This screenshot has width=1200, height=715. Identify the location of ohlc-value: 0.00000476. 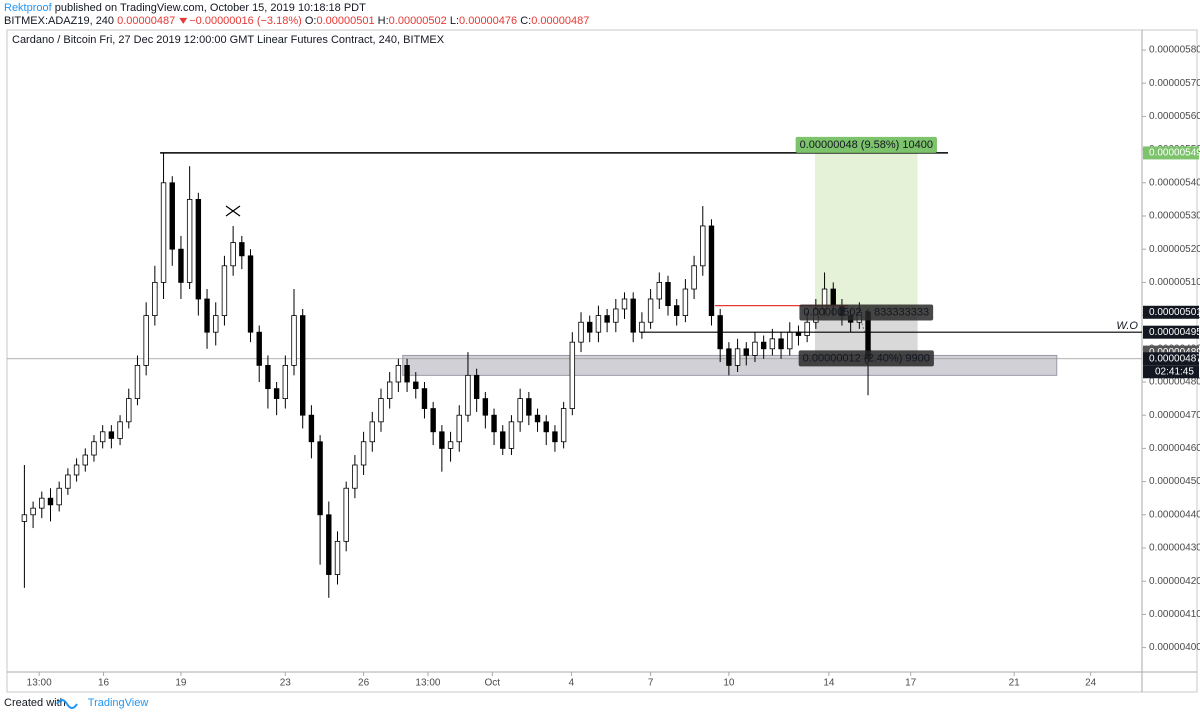
(488, 21).